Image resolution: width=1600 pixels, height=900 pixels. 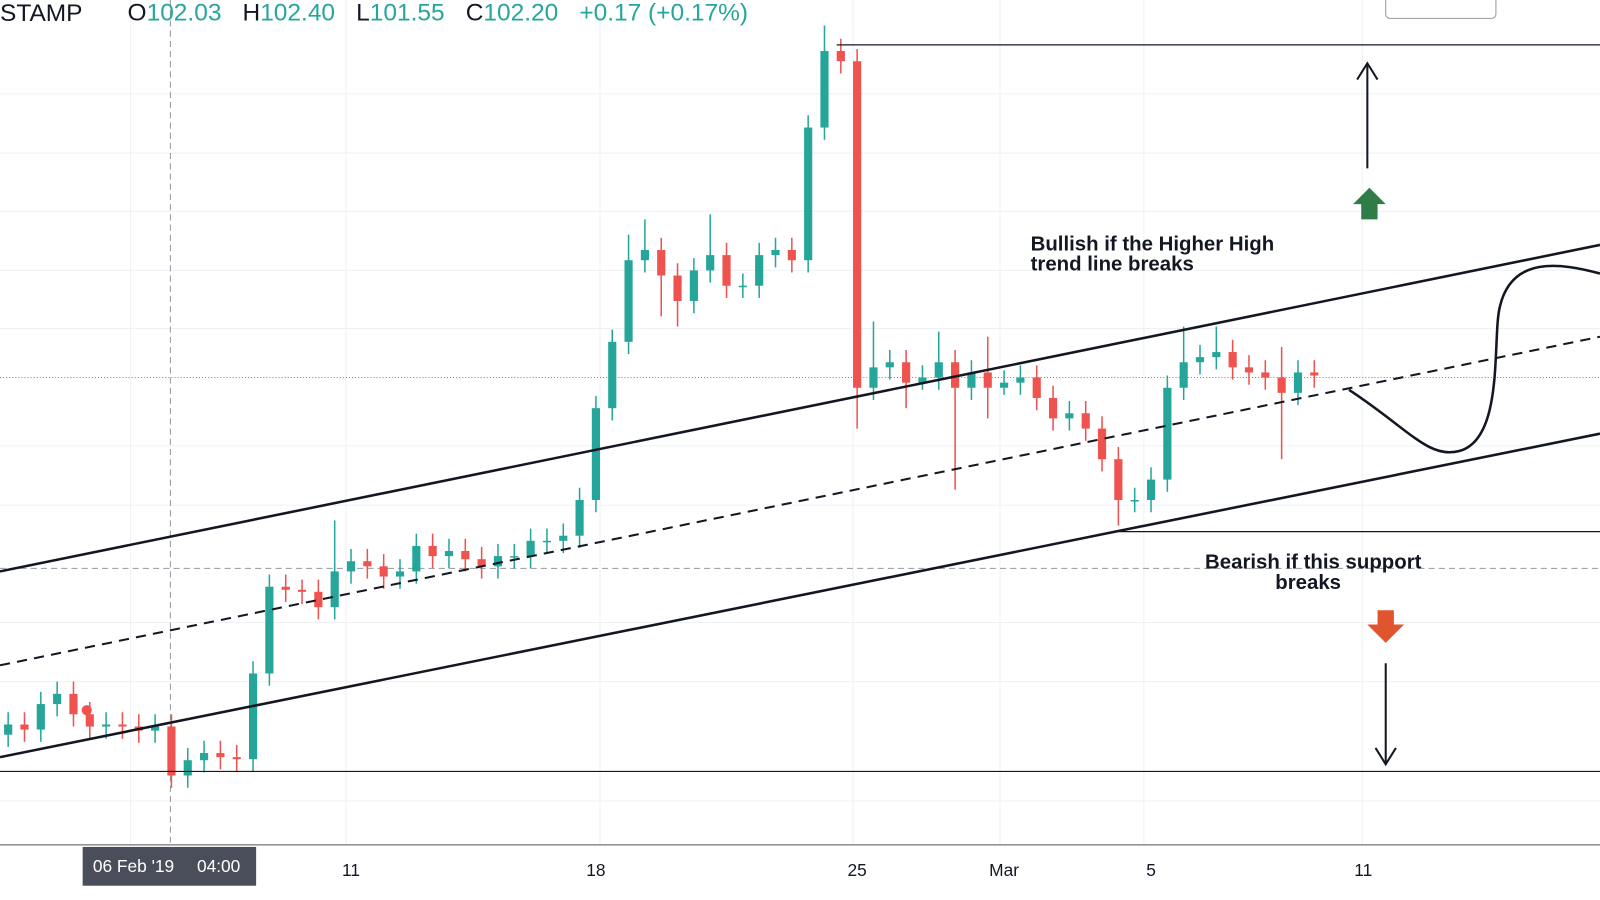 I want to click on up-arrow-icon, so click(x=1369, y=203).